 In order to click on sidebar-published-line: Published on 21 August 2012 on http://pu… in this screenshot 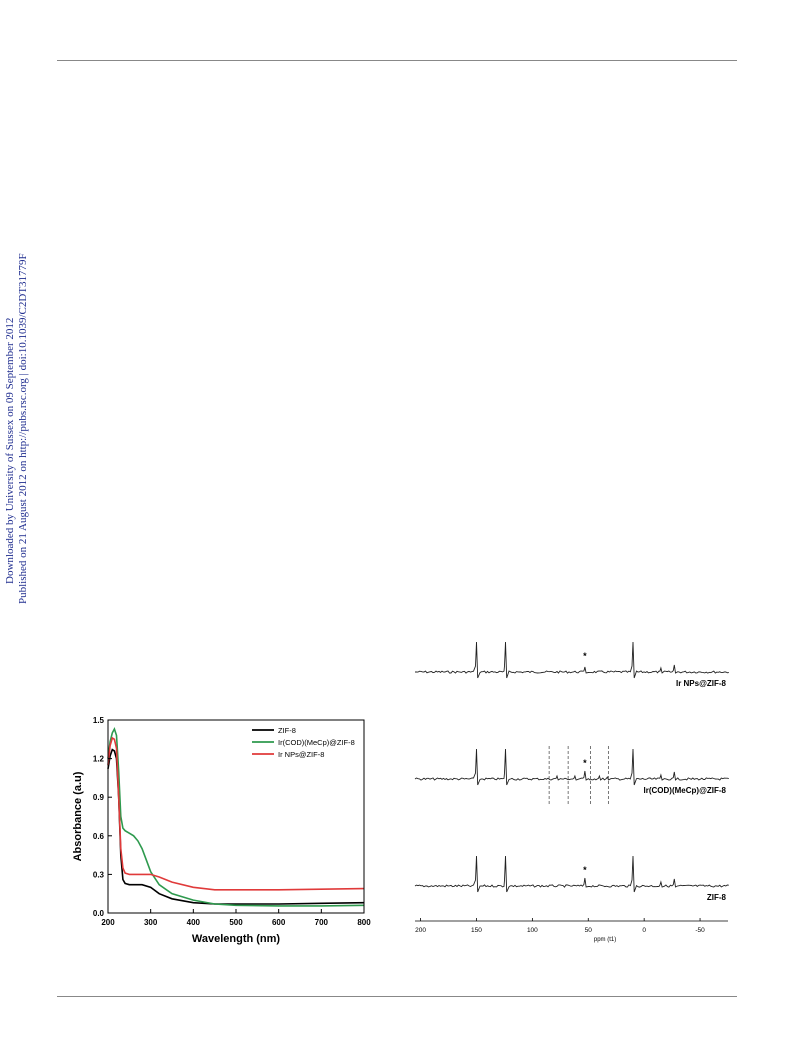, I will do `click(23, 428)`.